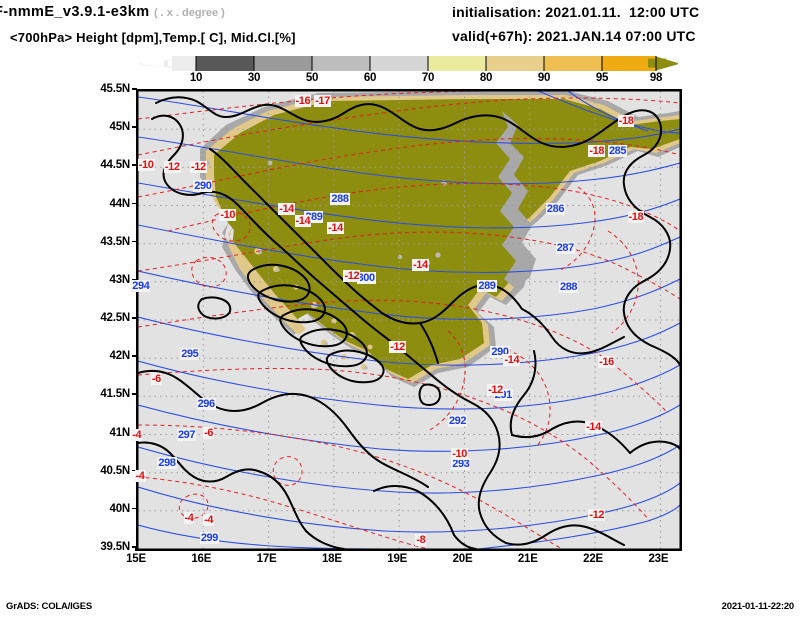 The height and width of the screenshot is (618, 800). I want to click on temp-contour-label-7: -10, so click(146, 165).